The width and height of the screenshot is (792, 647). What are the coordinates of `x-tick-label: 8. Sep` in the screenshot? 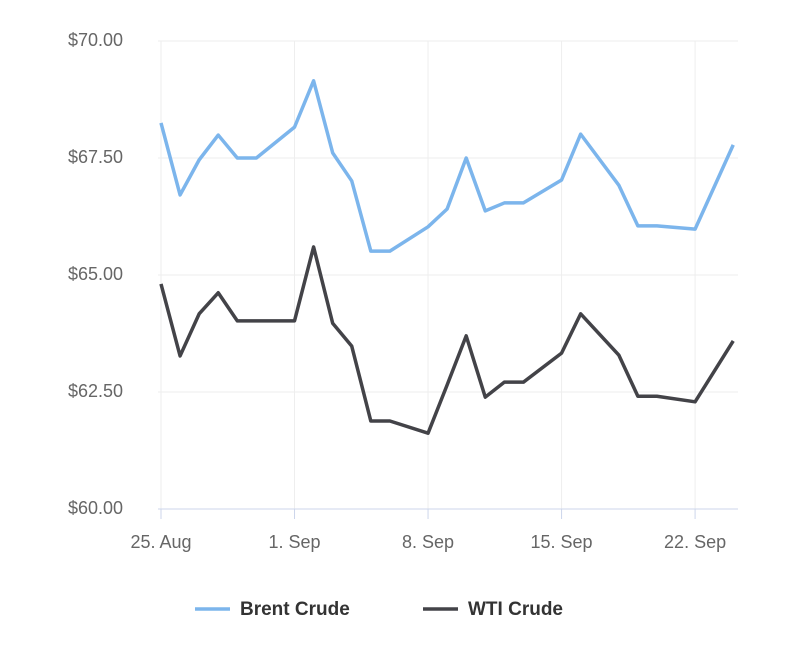 It's located at (428, 542).